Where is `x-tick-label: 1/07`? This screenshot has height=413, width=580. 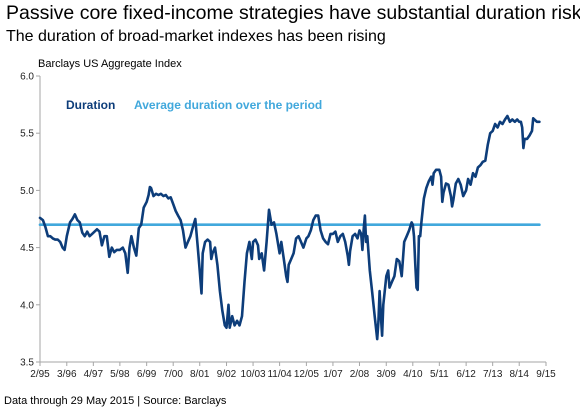
x-tick-label: 1/07 is located at coordinates (333, 374).